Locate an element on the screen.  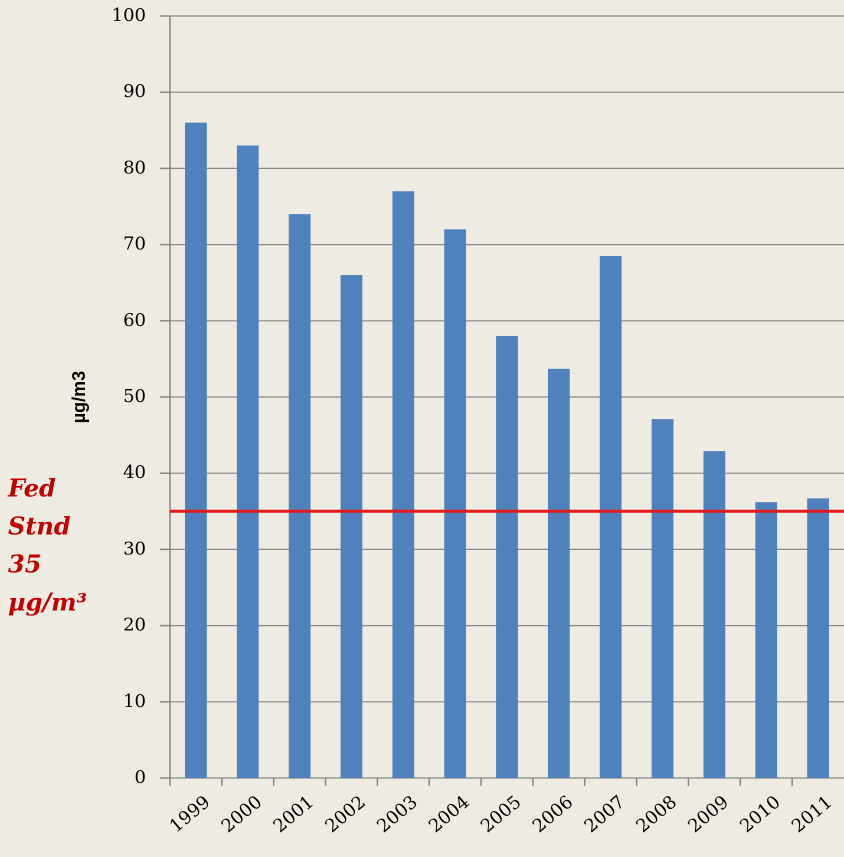
x-tick-label: 2010 is located at coordinates (760, 815).